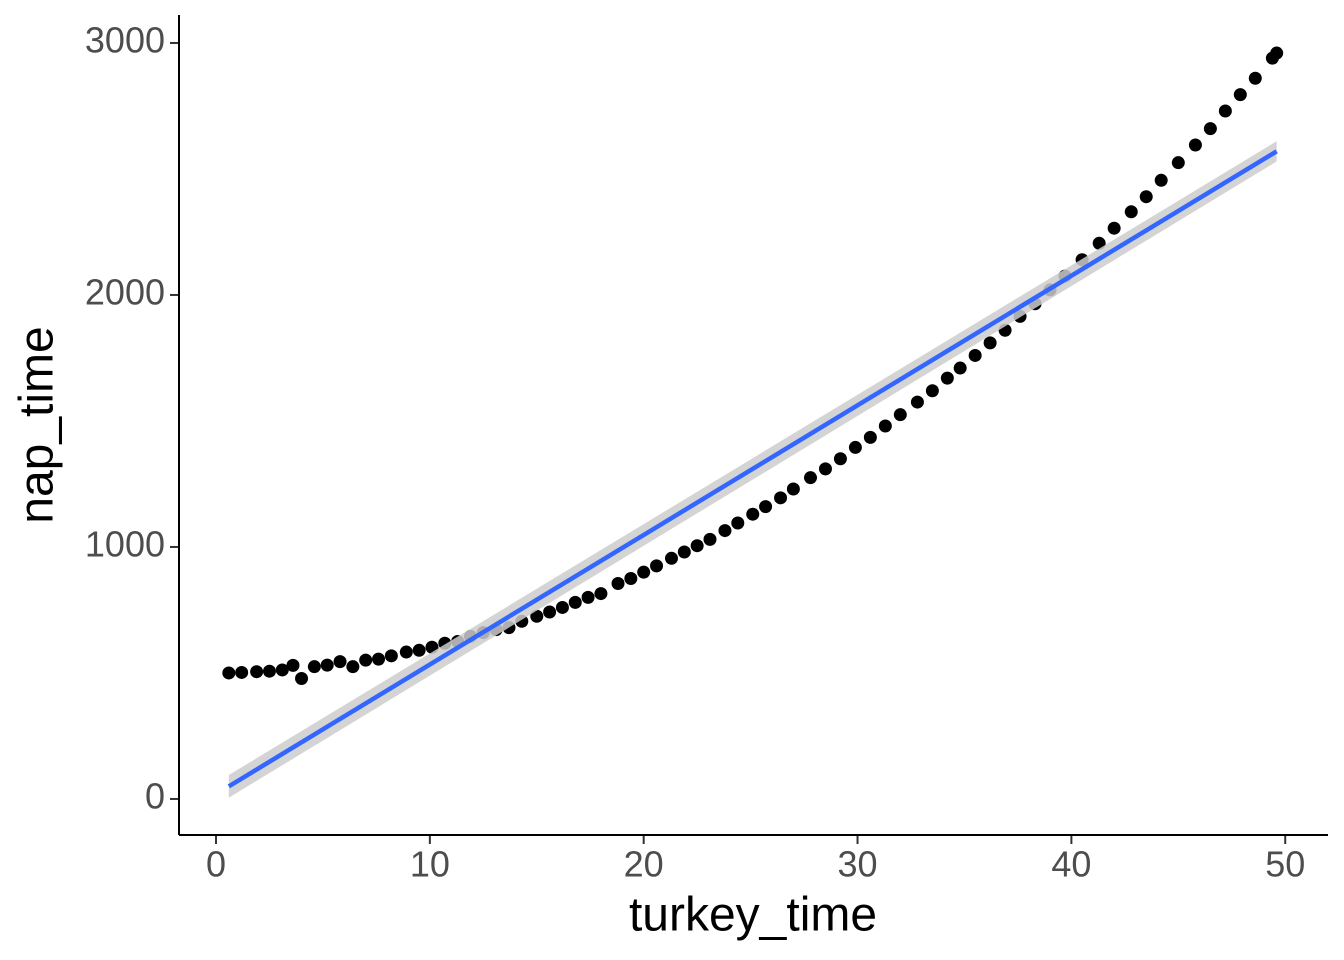 The height and width of the screenshot is (960, 1344). Describe the element at coordinates (125, 543) in the screenshot. I see `y-tick-label: 1000` at that location.